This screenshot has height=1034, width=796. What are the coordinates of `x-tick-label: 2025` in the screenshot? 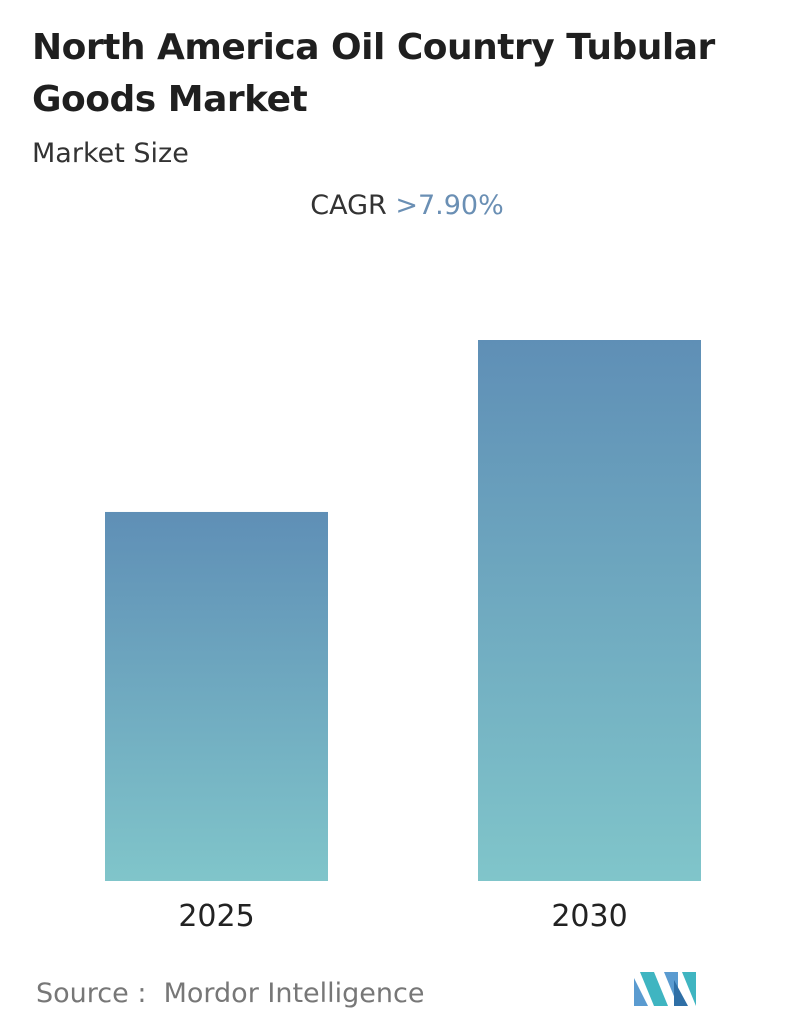 It's located at (216, 916).